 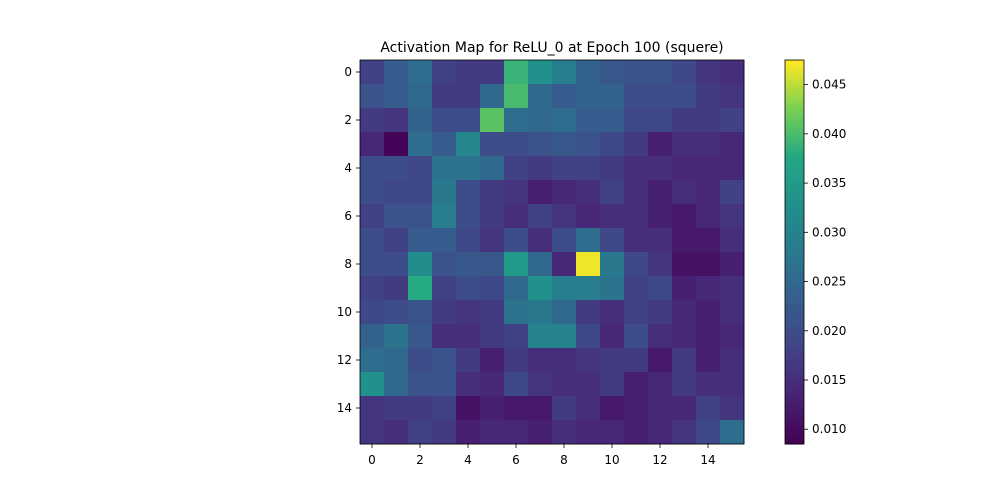 What do you see at coordinates (829, 331) in the screenshot?
I see `colorbar-tick-label: 0.020` at bounding box center [829, 331].